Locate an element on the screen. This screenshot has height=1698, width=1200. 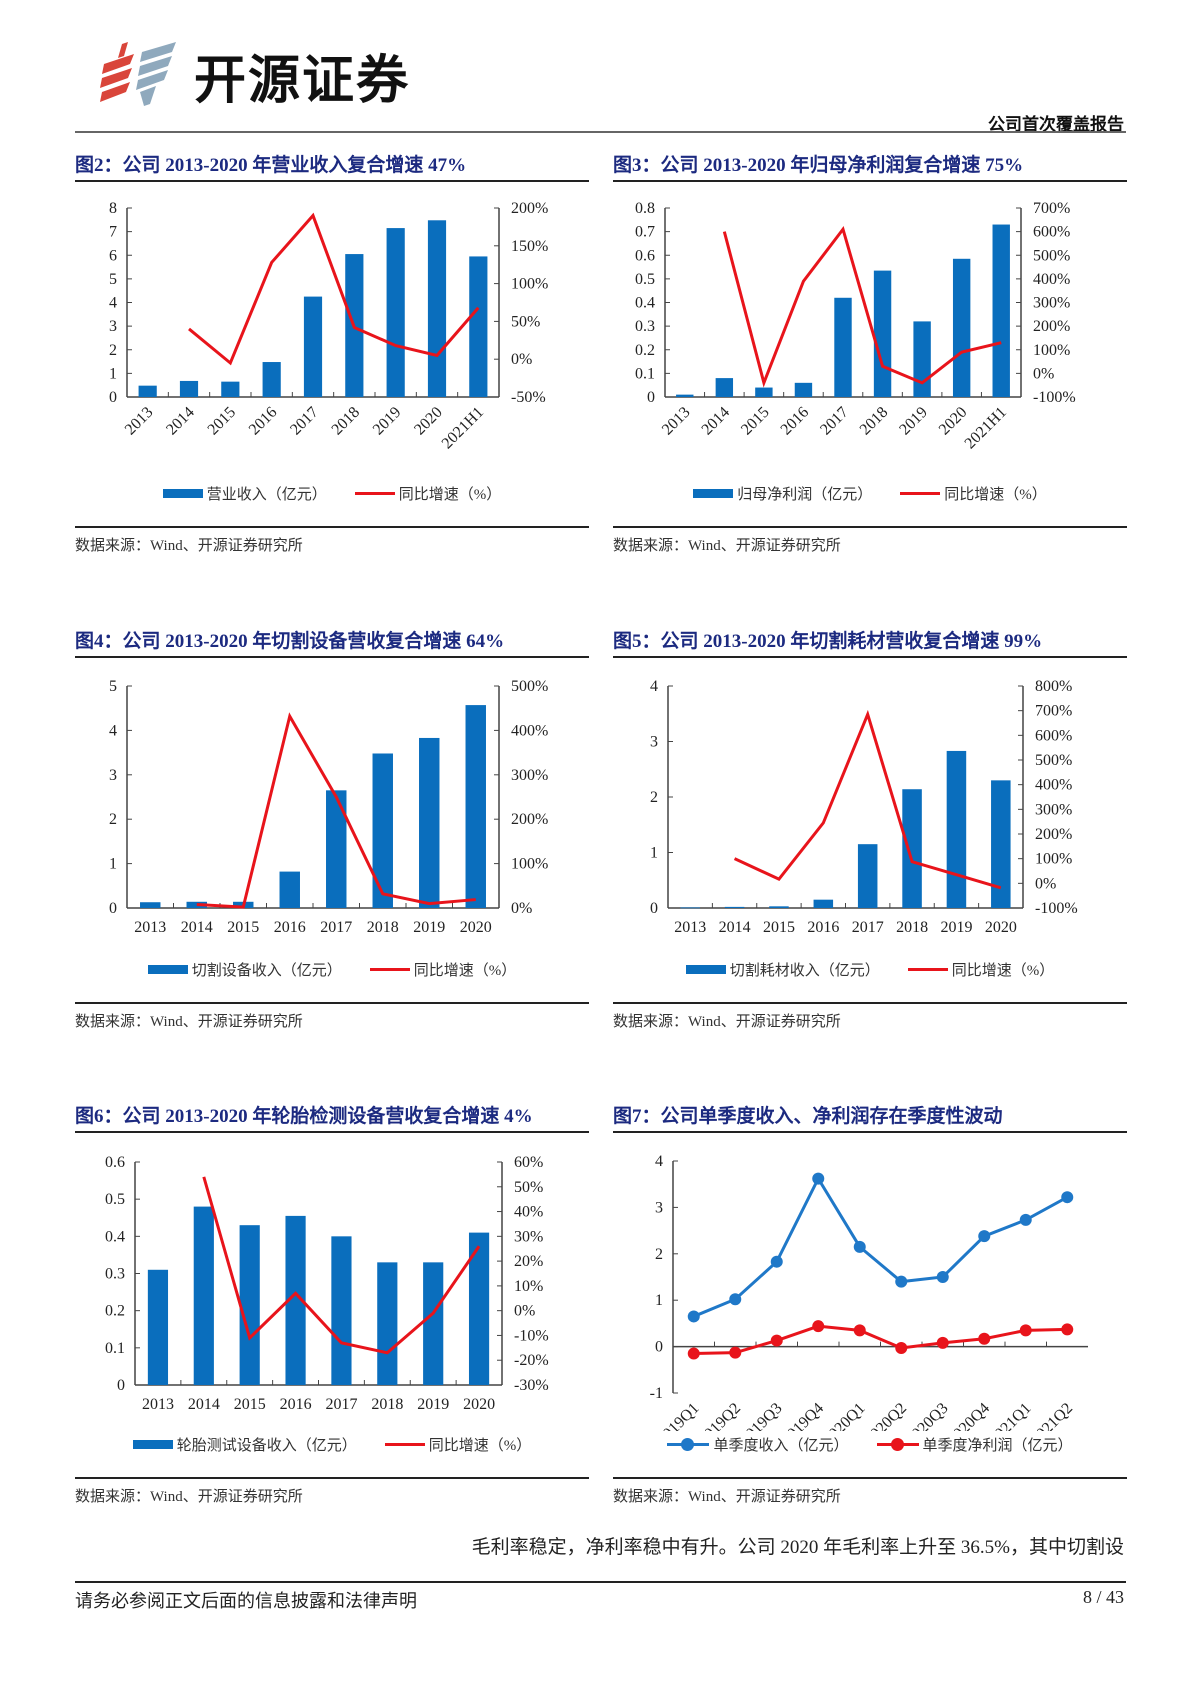
right-tick-label: 50% is located at coordinates (525, 321).